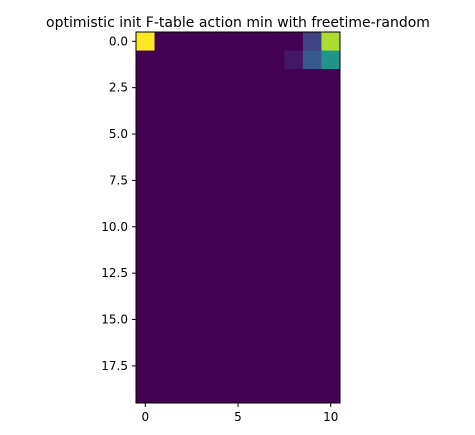  Describe the element at coordinates (118, 203) in the screenshot. I see `y-axis: 0.0 2.5 5.0 7.5 10.0 12.5 15.0 17.5` at that location.